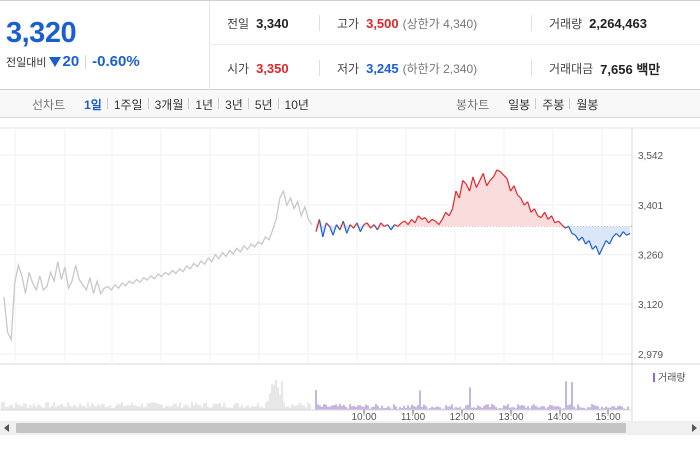  Describe the element at coordinates (598, 23) in the screenshot. I see `volume-cell: 거래량 2,264,463` at that location.